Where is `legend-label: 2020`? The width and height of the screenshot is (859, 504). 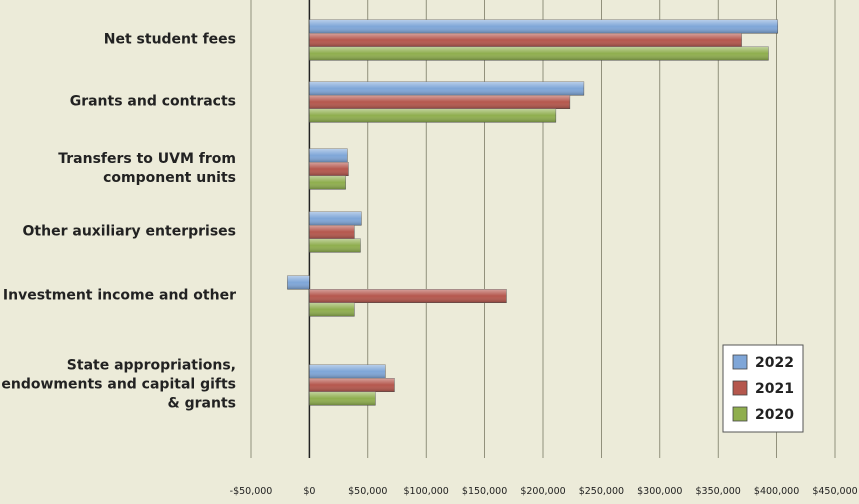 legend-label: 2020 is located at coordinates (774, 415).